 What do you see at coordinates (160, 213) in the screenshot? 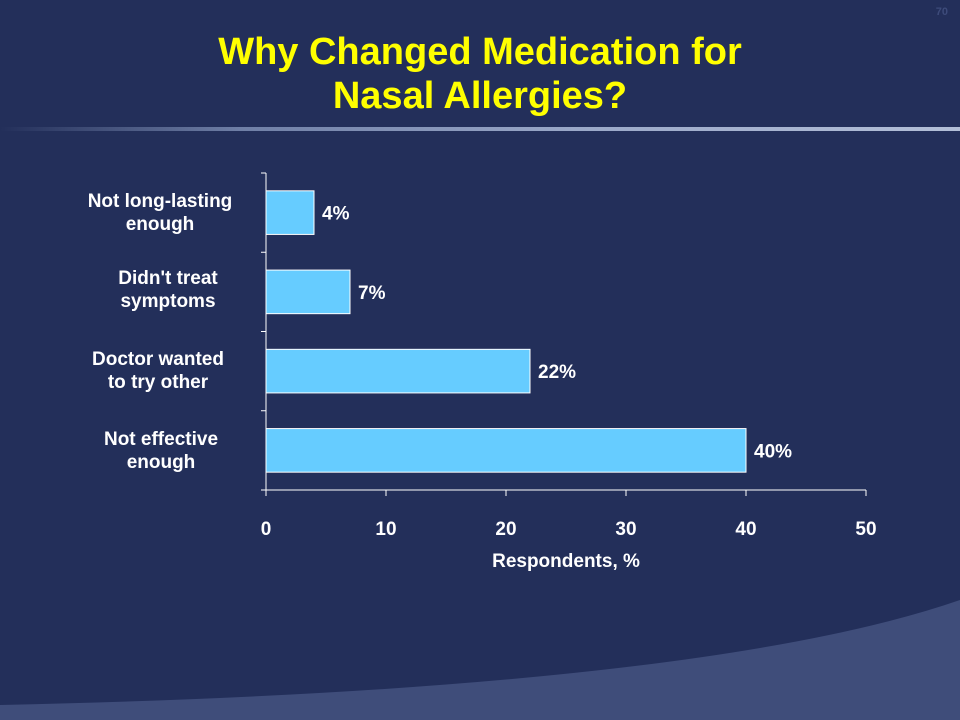
I see `category-label-1: Not long-lasting enough` at bounding box center [160, 213].